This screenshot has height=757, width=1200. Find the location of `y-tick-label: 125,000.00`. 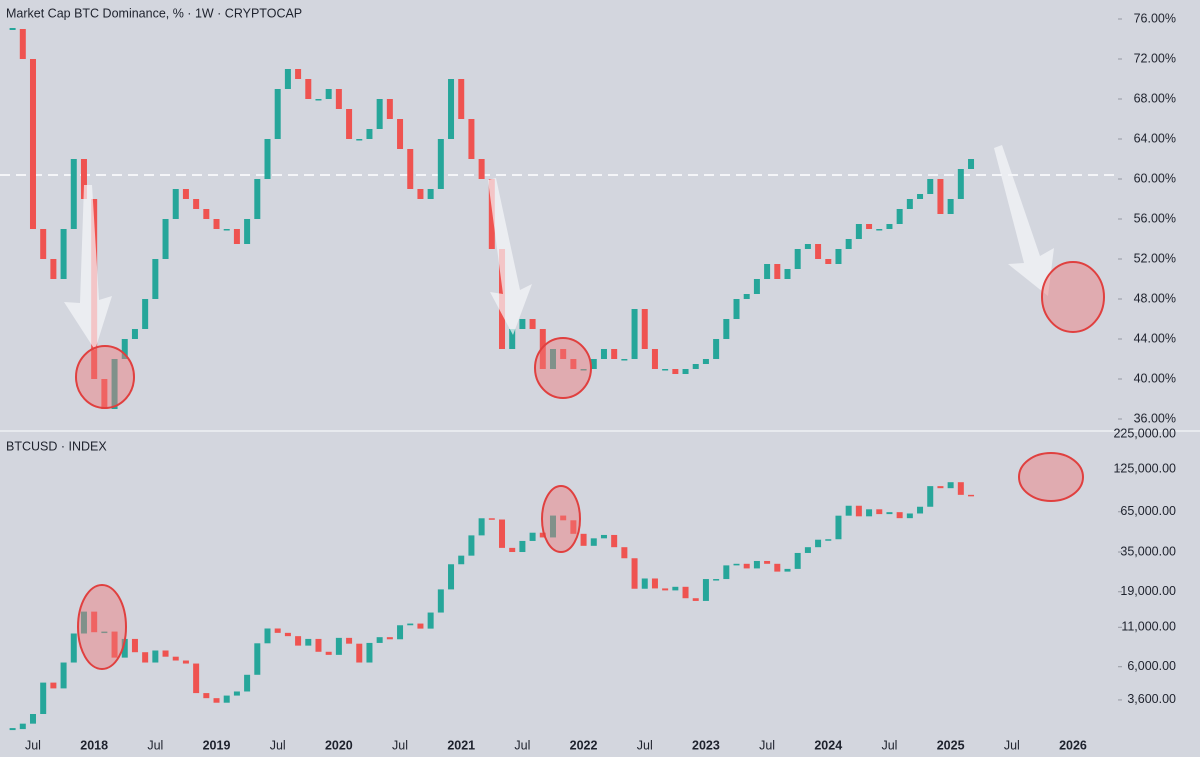

y-tick-label: 125,000.00 is located at coordinates (1144, 469).